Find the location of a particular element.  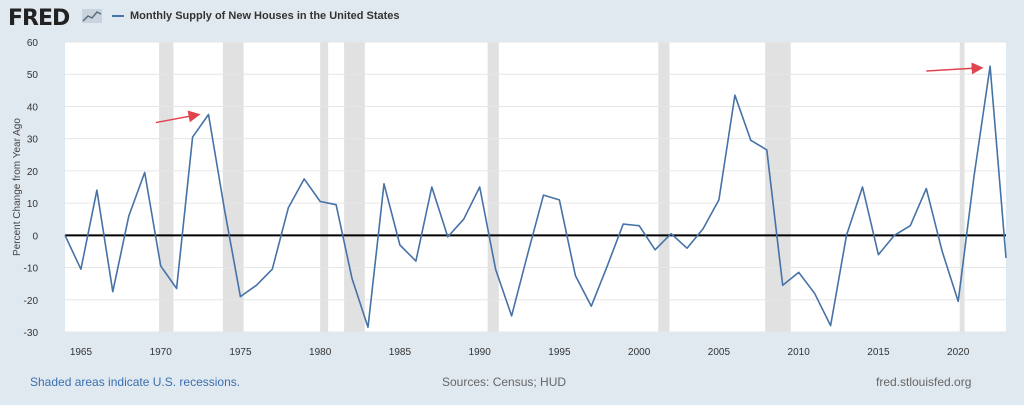

x-tick-label: 2005 is located at coordinates (719, 352).